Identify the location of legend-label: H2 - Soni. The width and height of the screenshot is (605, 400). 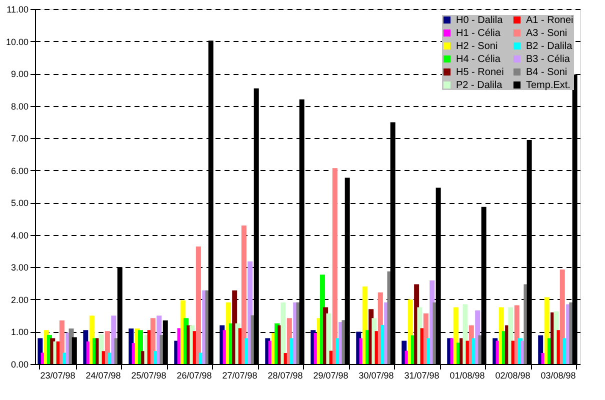
(477, 46).